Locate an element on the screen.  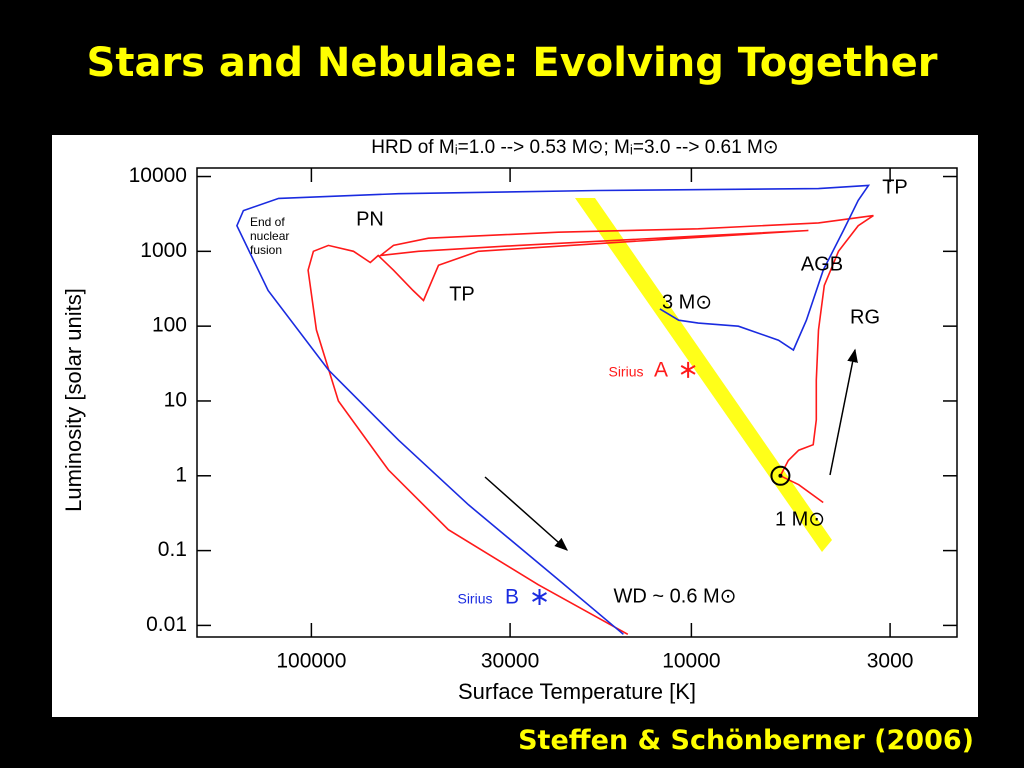
x-tick-label: 100000 is located at coordinates (311, 661).